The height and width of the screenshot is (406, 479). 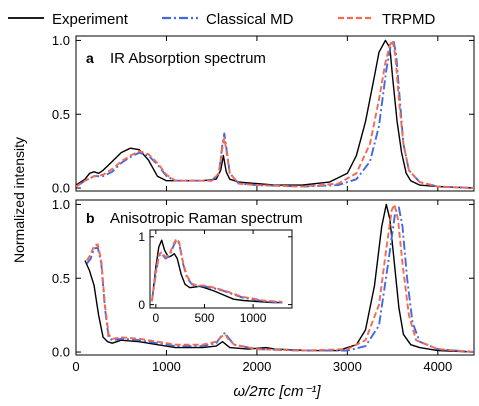 What do you see at coordinates (253, 318) in the screenshot?
I see `inset-xtick-label: 1000` at bounding box center [253, 318].